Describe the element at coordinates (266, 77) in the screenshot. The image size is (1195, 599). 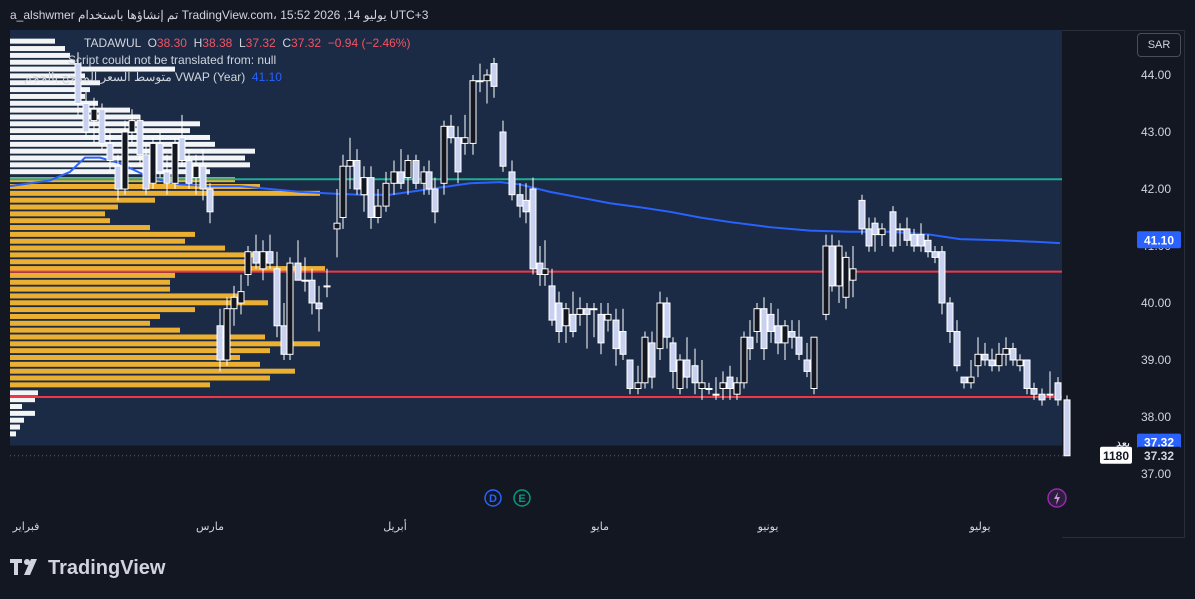
I see `vwap-value: 41.10` at that location.